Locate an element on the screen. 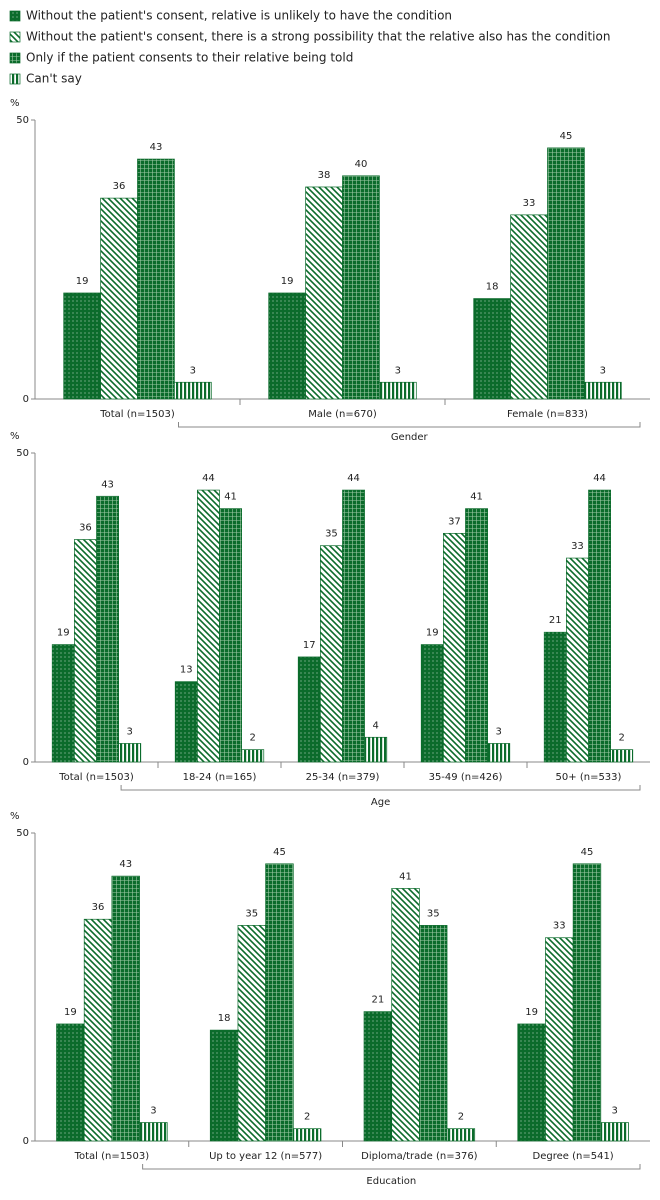  x-tick-label: Male (n=670) is located at coordinates (342, 414).